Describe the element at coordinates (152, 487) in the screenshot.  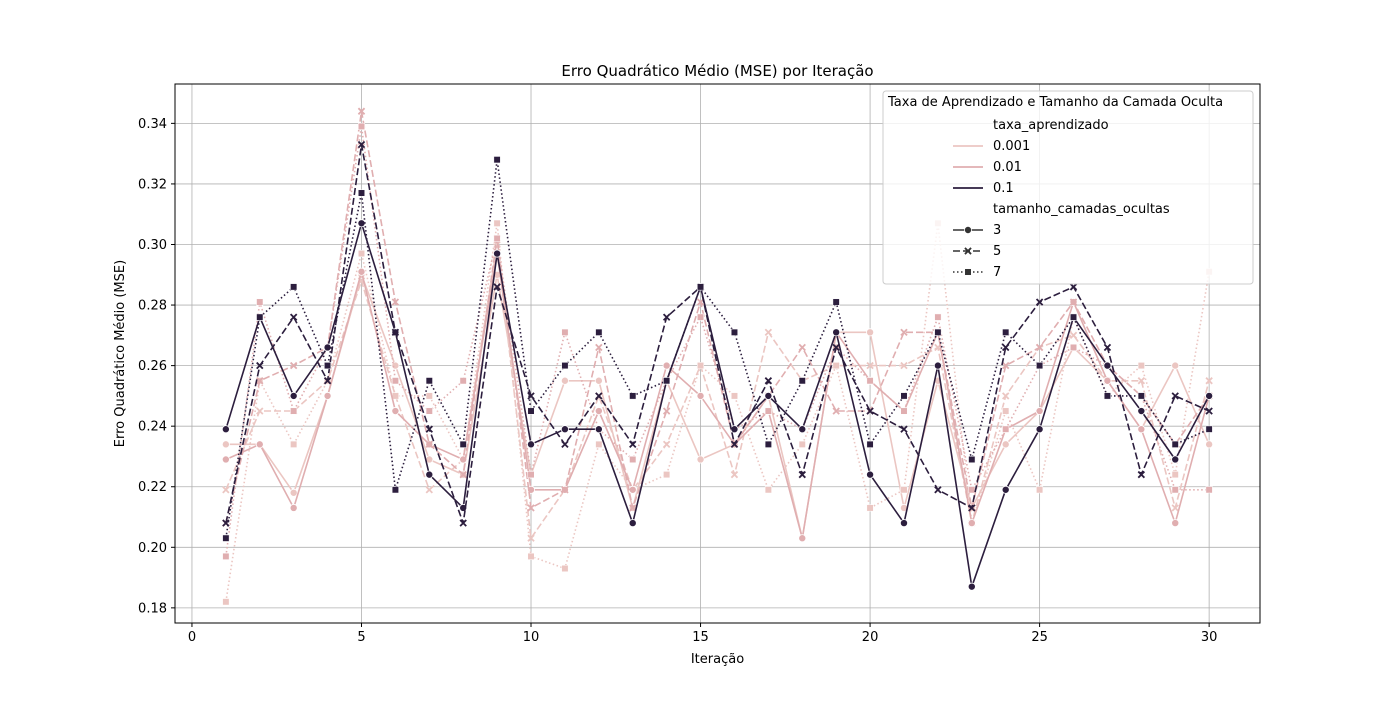
I see `y-tick-label: 0.22` at that location.